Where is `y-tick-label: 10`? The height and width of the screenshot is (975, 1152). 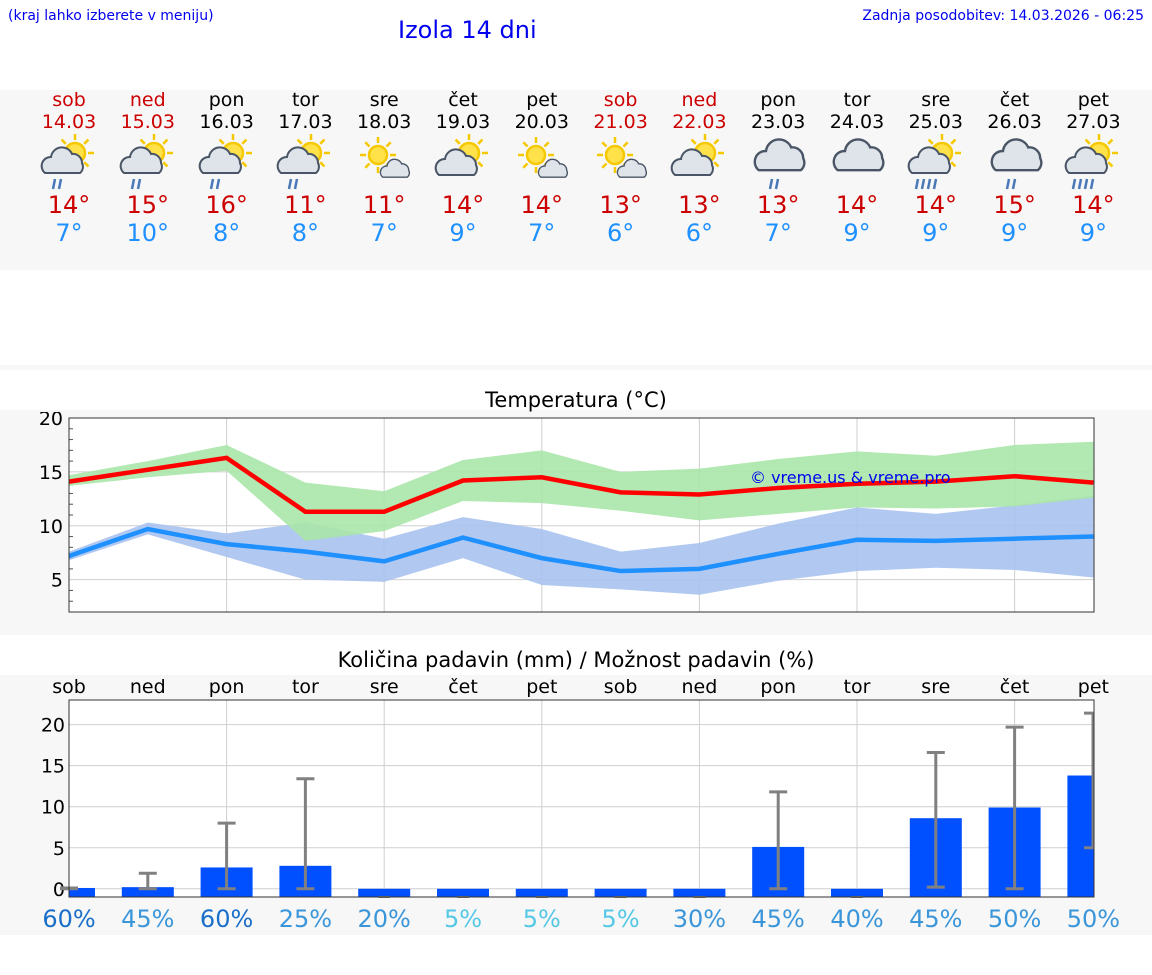
y-tick-label: 10 is located at coordinates (53, 808).